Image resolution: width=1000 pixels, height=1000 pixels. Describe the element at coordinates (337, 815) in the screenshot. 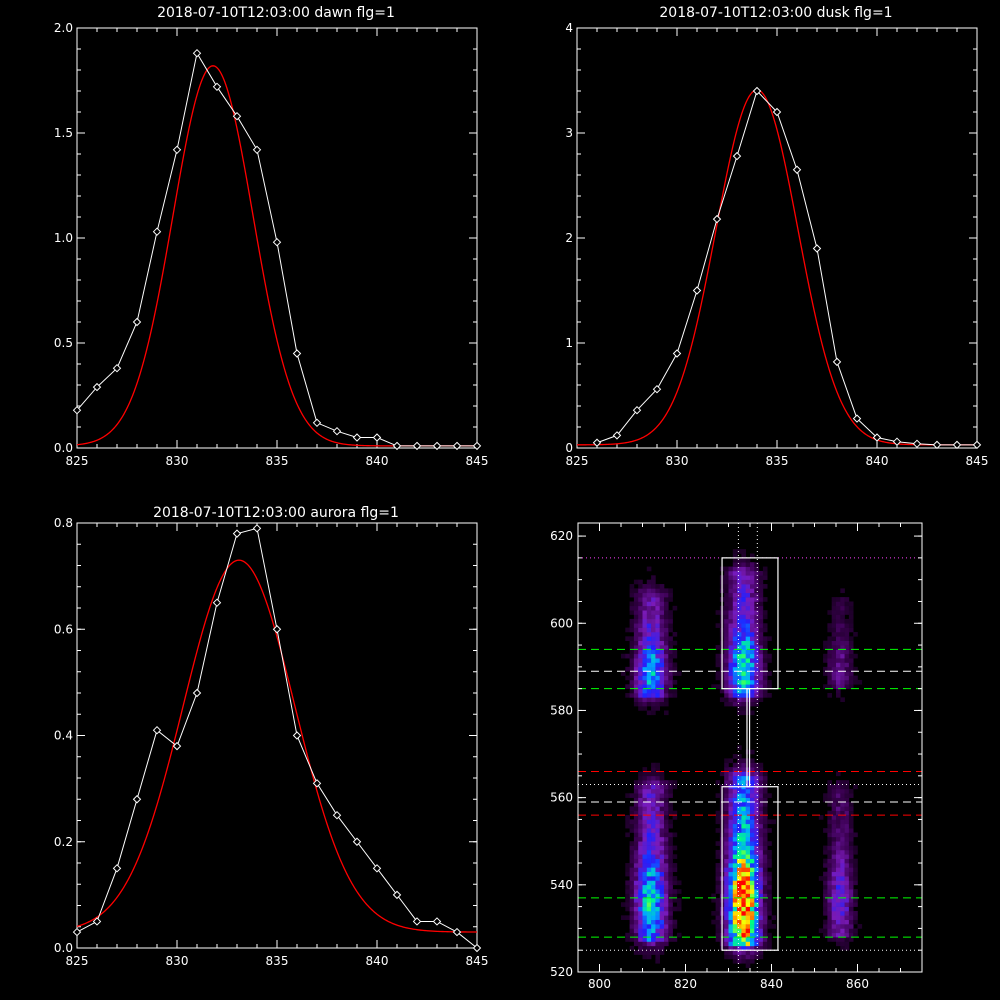

I see `aurora-data-point` at that location.